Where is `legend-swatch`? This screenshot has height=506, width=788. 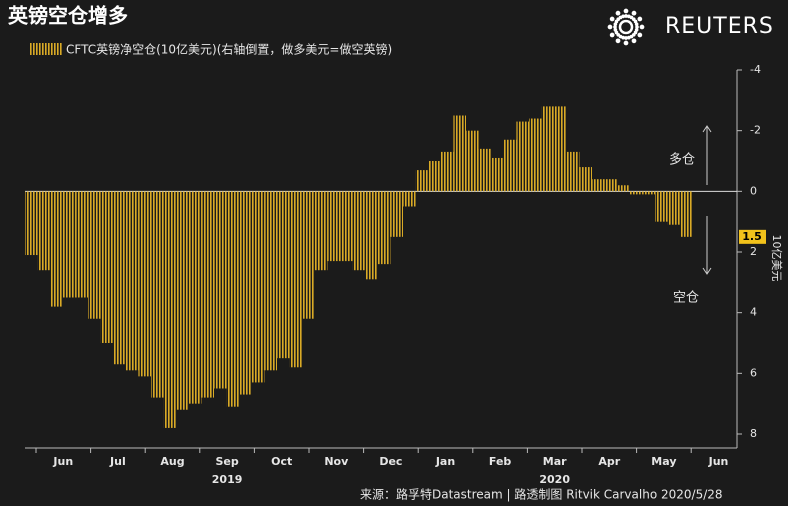
legend-swatch is located at coordinates (46, 49).